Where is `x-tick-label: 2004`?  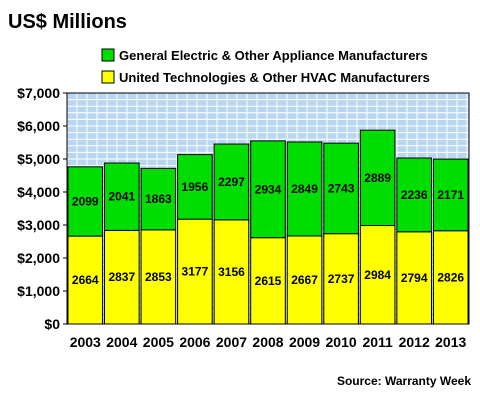
x-tick-label: 2004 is located at coordinates (121, 342).